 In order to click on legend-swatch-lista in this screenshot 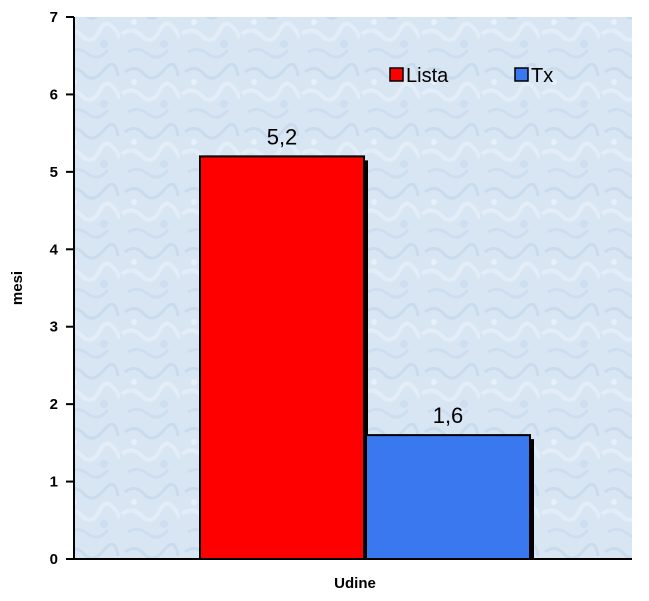, I will do `click(396, 74)`.